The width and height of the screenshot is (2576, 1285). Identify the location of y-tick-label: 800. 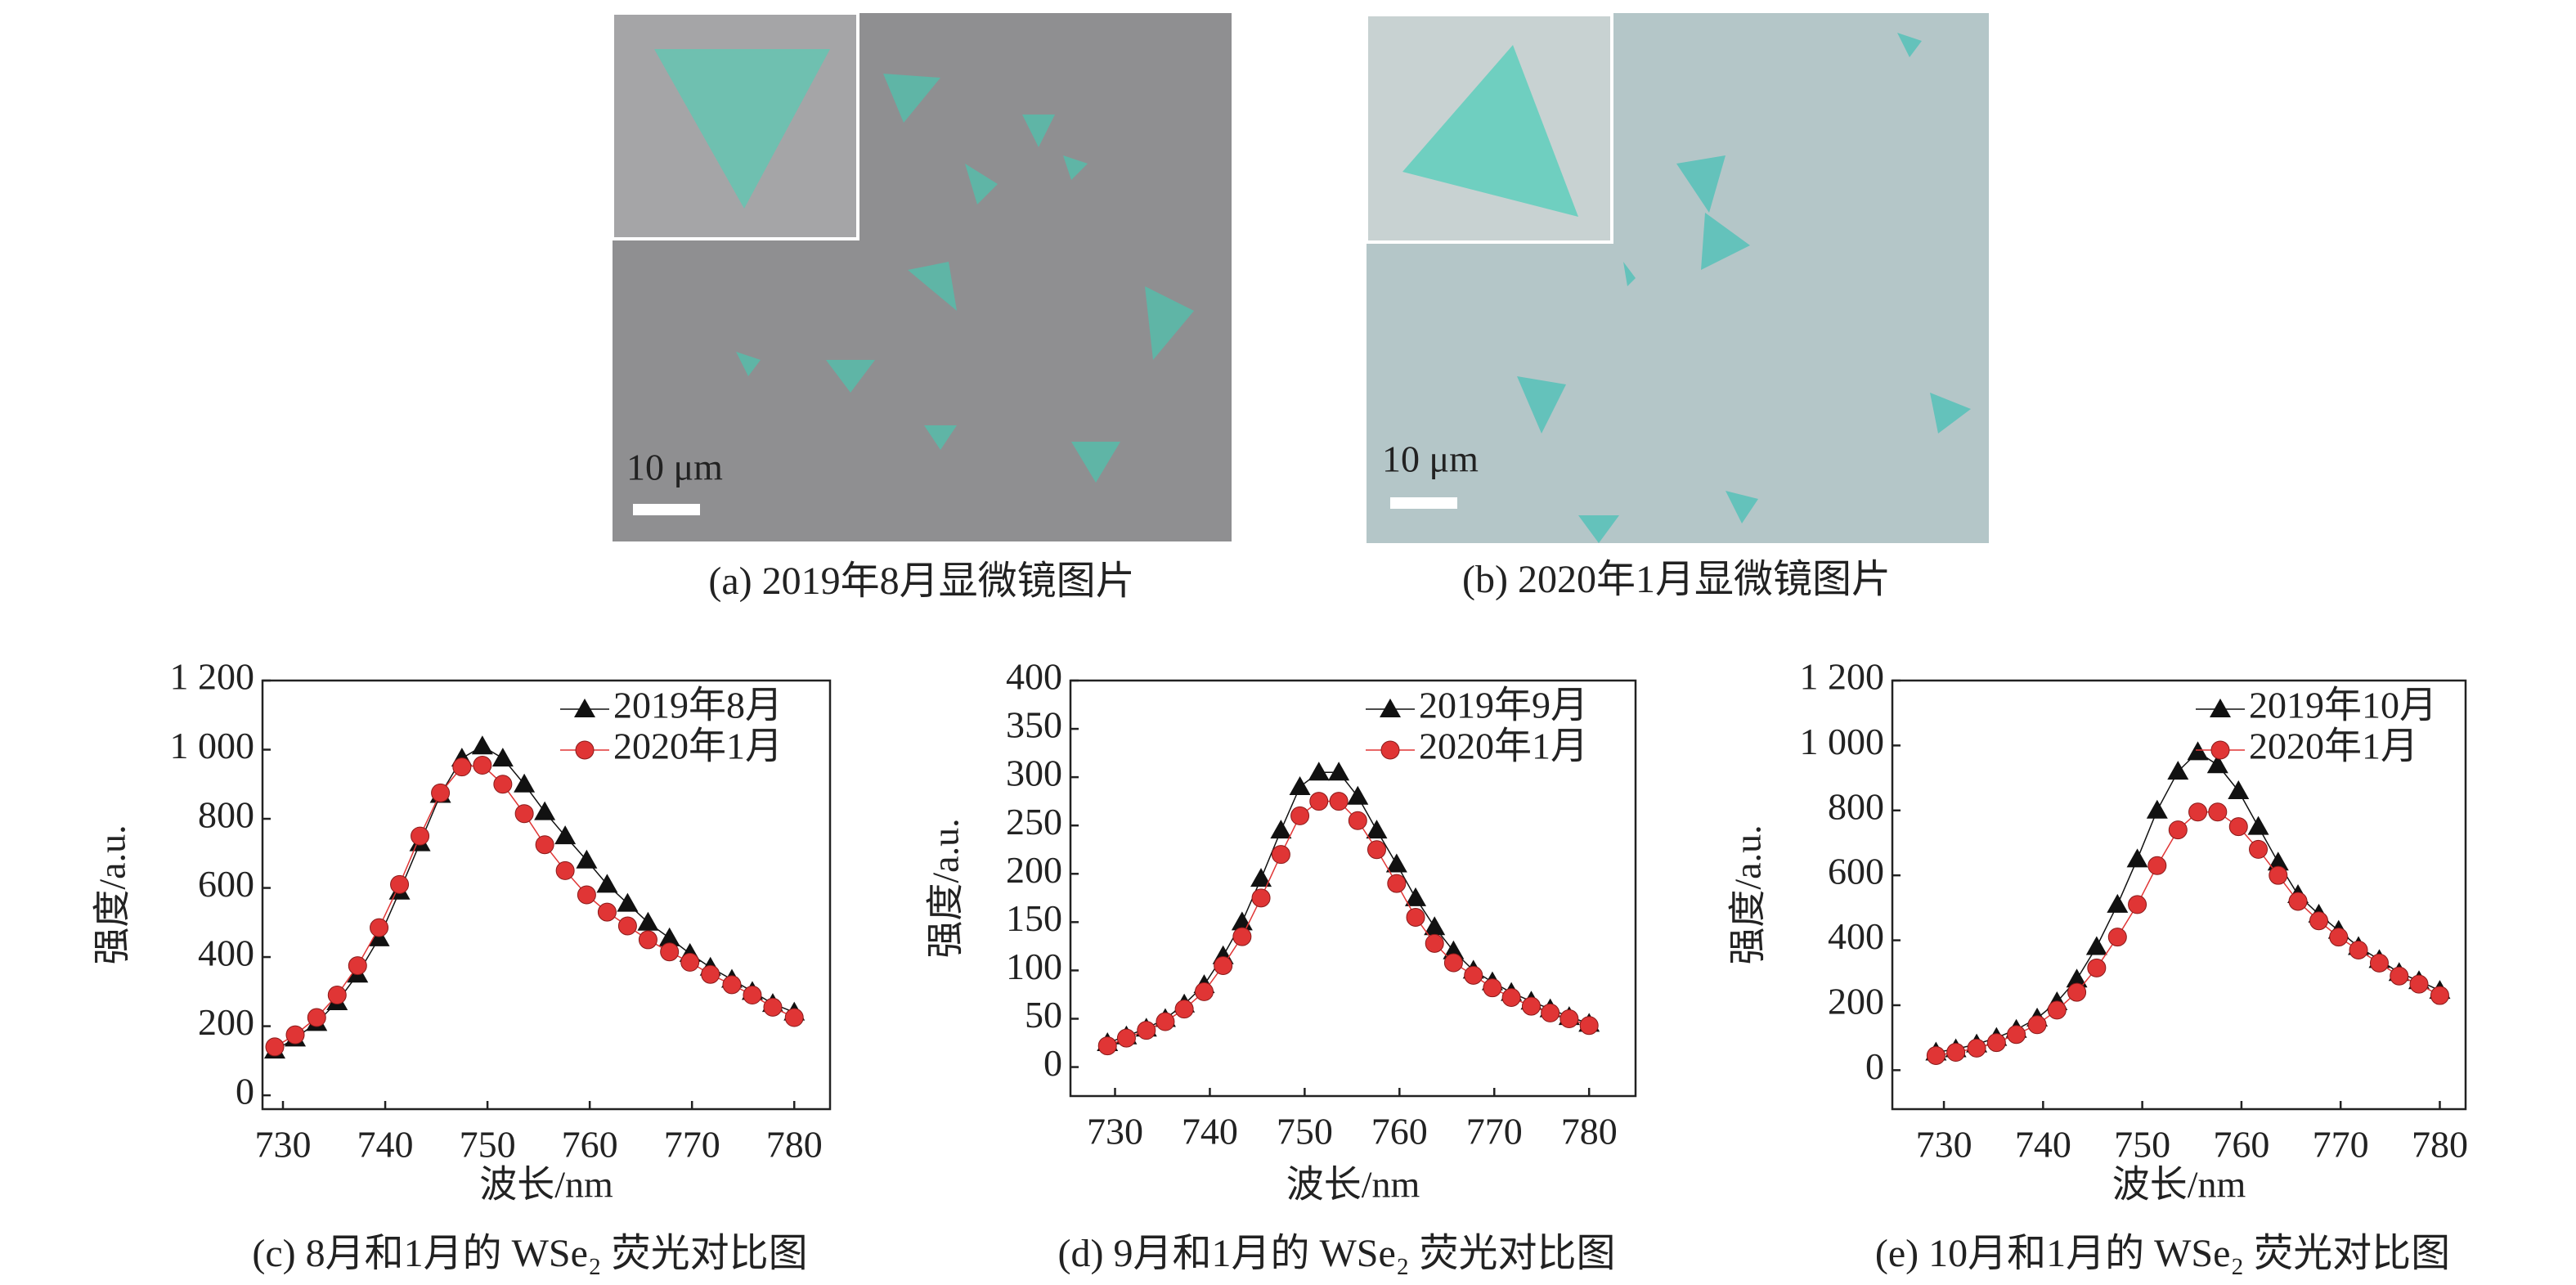
(1856, 806).